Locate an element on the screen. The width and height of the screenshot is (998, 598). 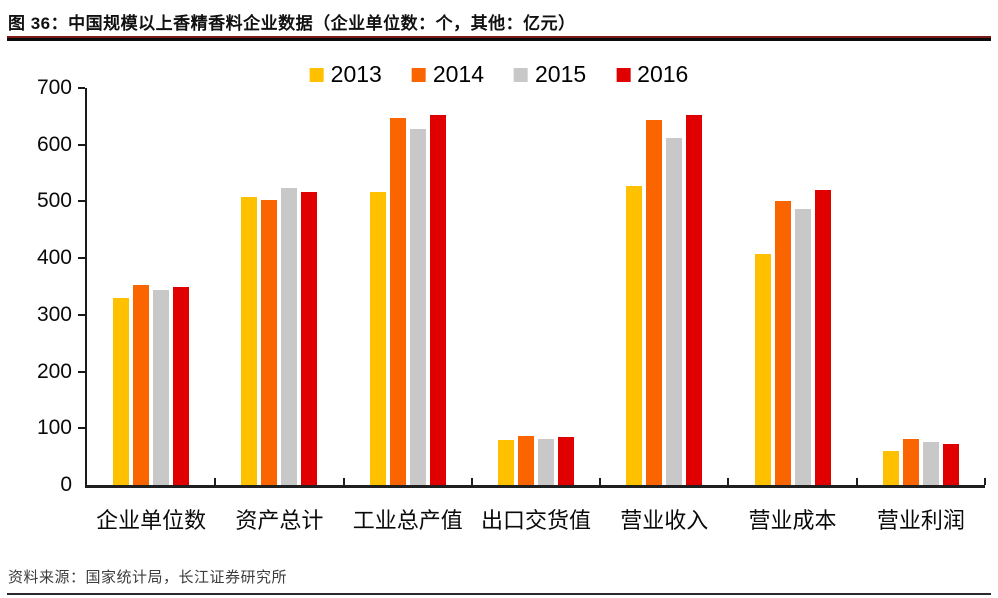
legend-item-2016: 2016 is located at coordinates (652, 74).